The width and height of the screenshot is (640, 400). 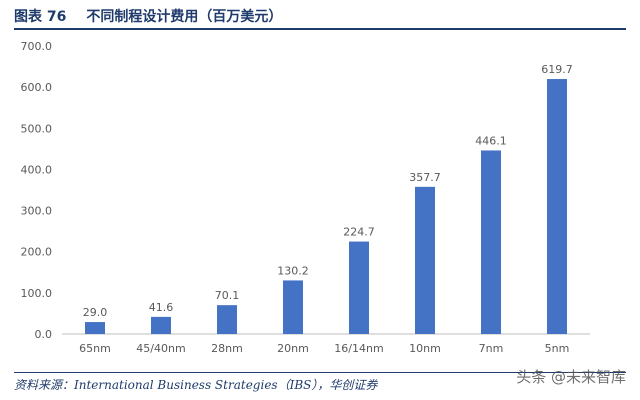 What do you see at coordinates (557, 348) in the screenshot?
I see `x-tick-label: 5nm` at bounding box center [557, 348].